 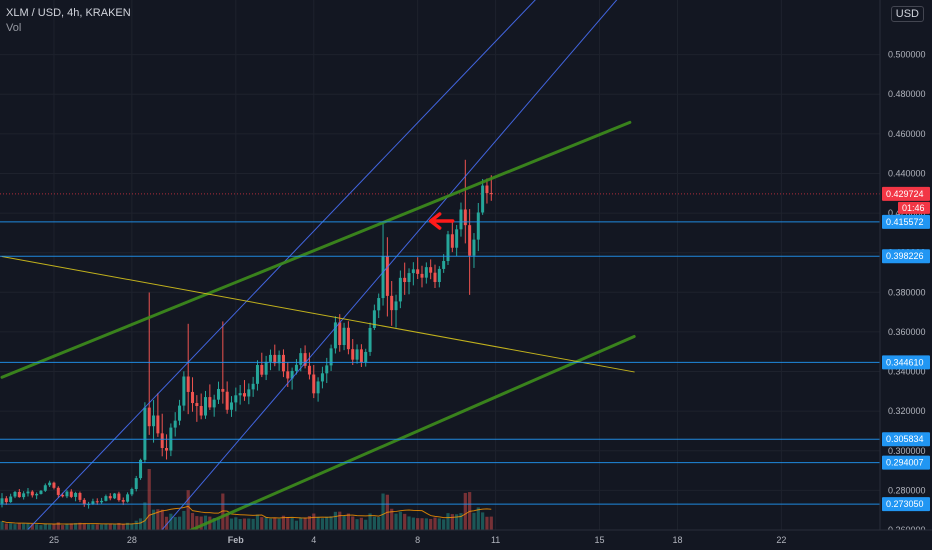 I want to click on currency-button: USD, so click(x=907, y=14).